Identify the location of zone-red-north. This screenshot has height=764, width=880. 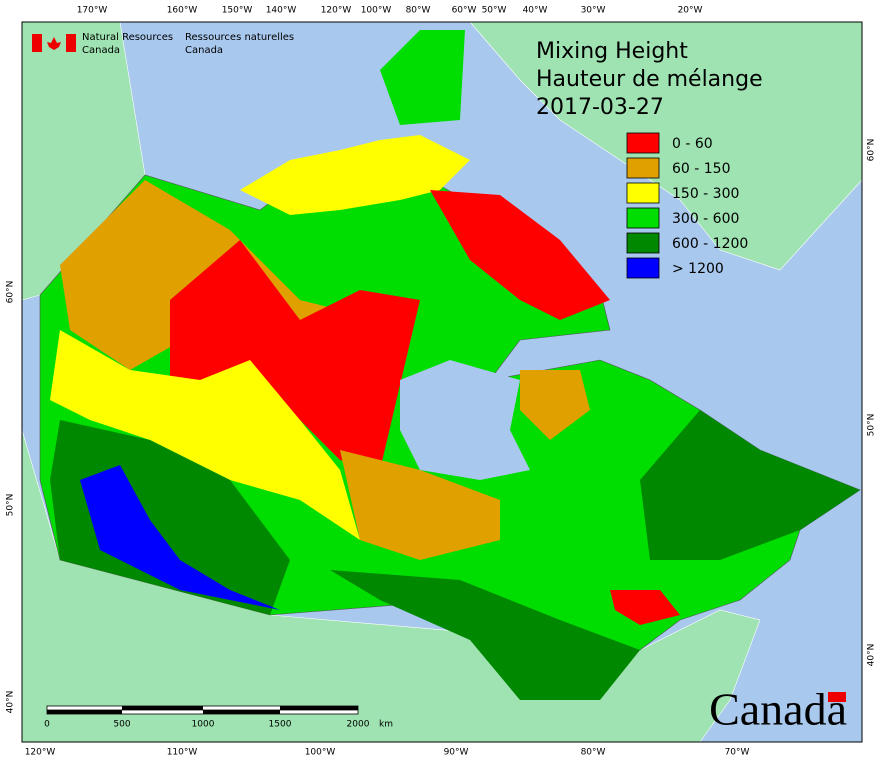
(295, 355).